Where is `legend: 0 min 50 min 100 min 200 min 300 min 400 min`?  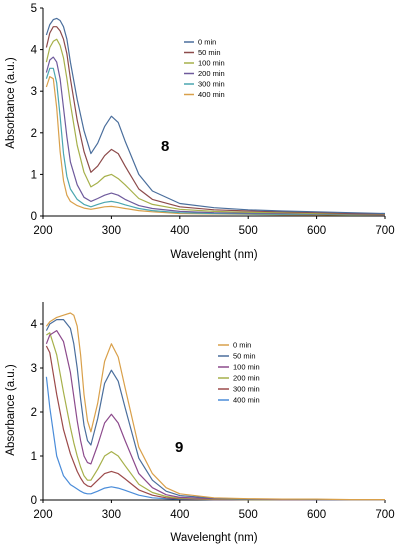
legend: 0 min 50 min 100 min 200 min 300 min 400 min is located at coordinates (239, 373).